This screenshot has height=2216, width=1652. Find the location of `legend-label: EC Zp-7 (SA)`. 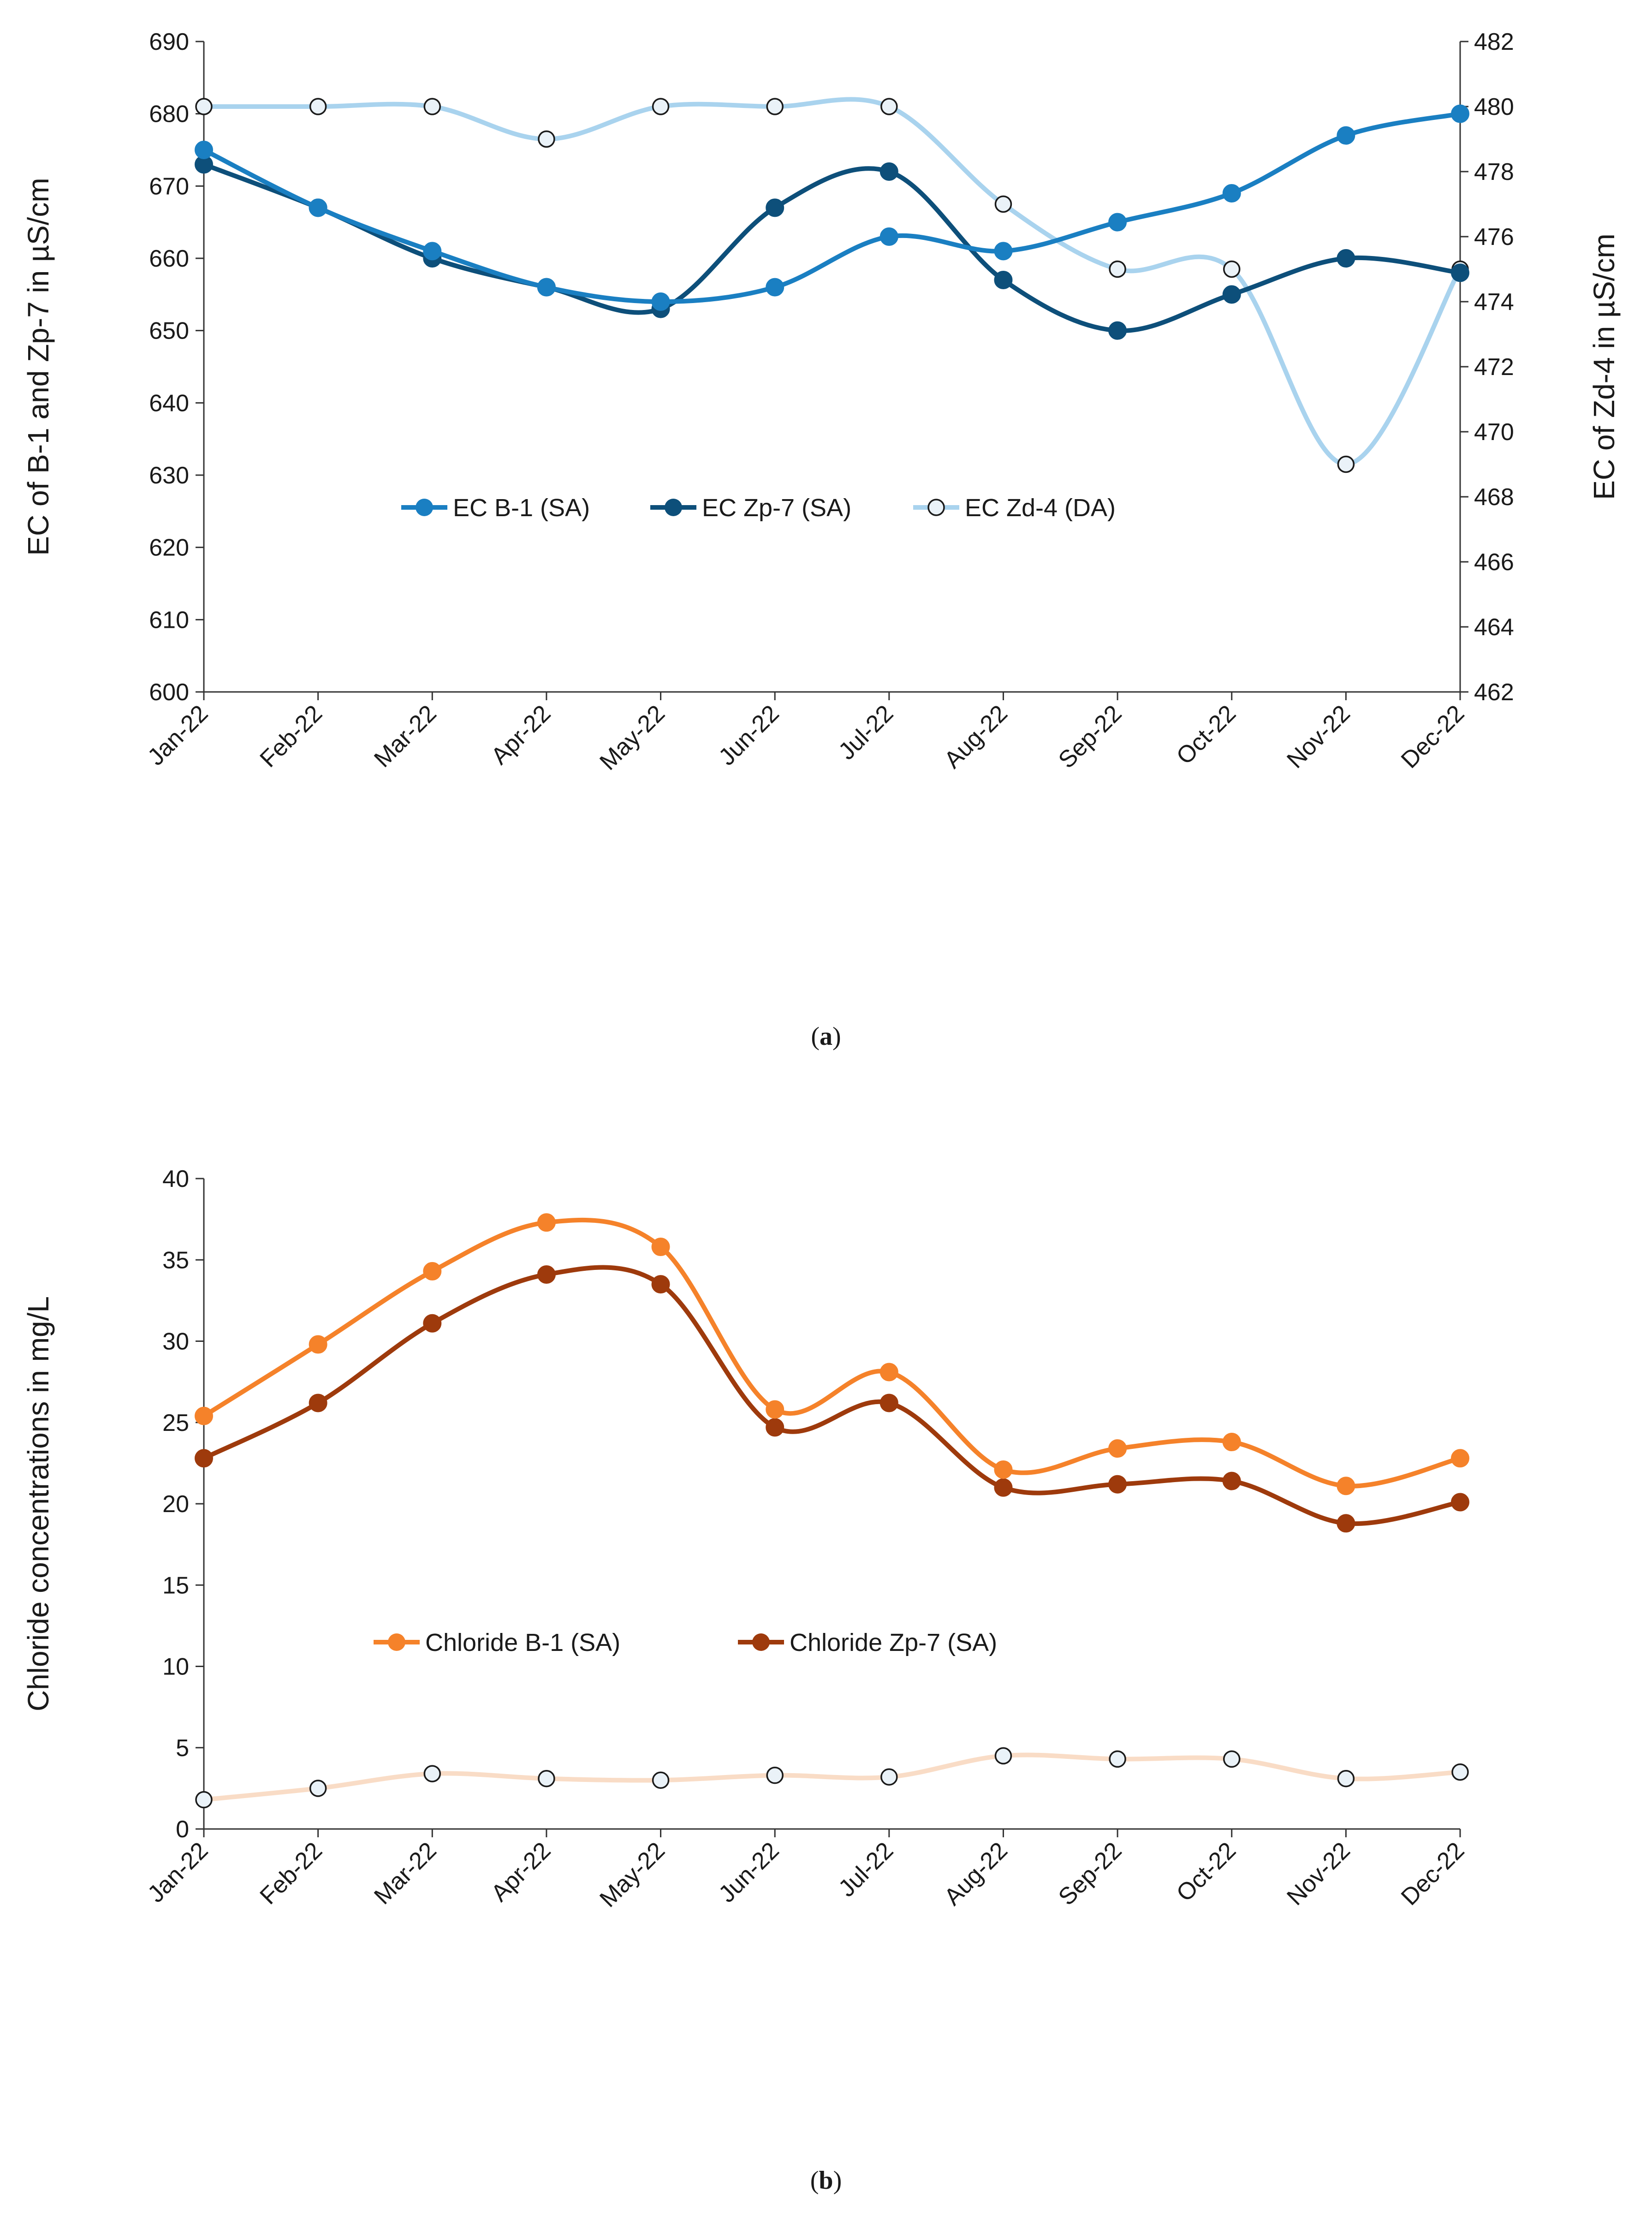

legend-label: EC Zp-7 (SA) is located at coordinates (776, 508).